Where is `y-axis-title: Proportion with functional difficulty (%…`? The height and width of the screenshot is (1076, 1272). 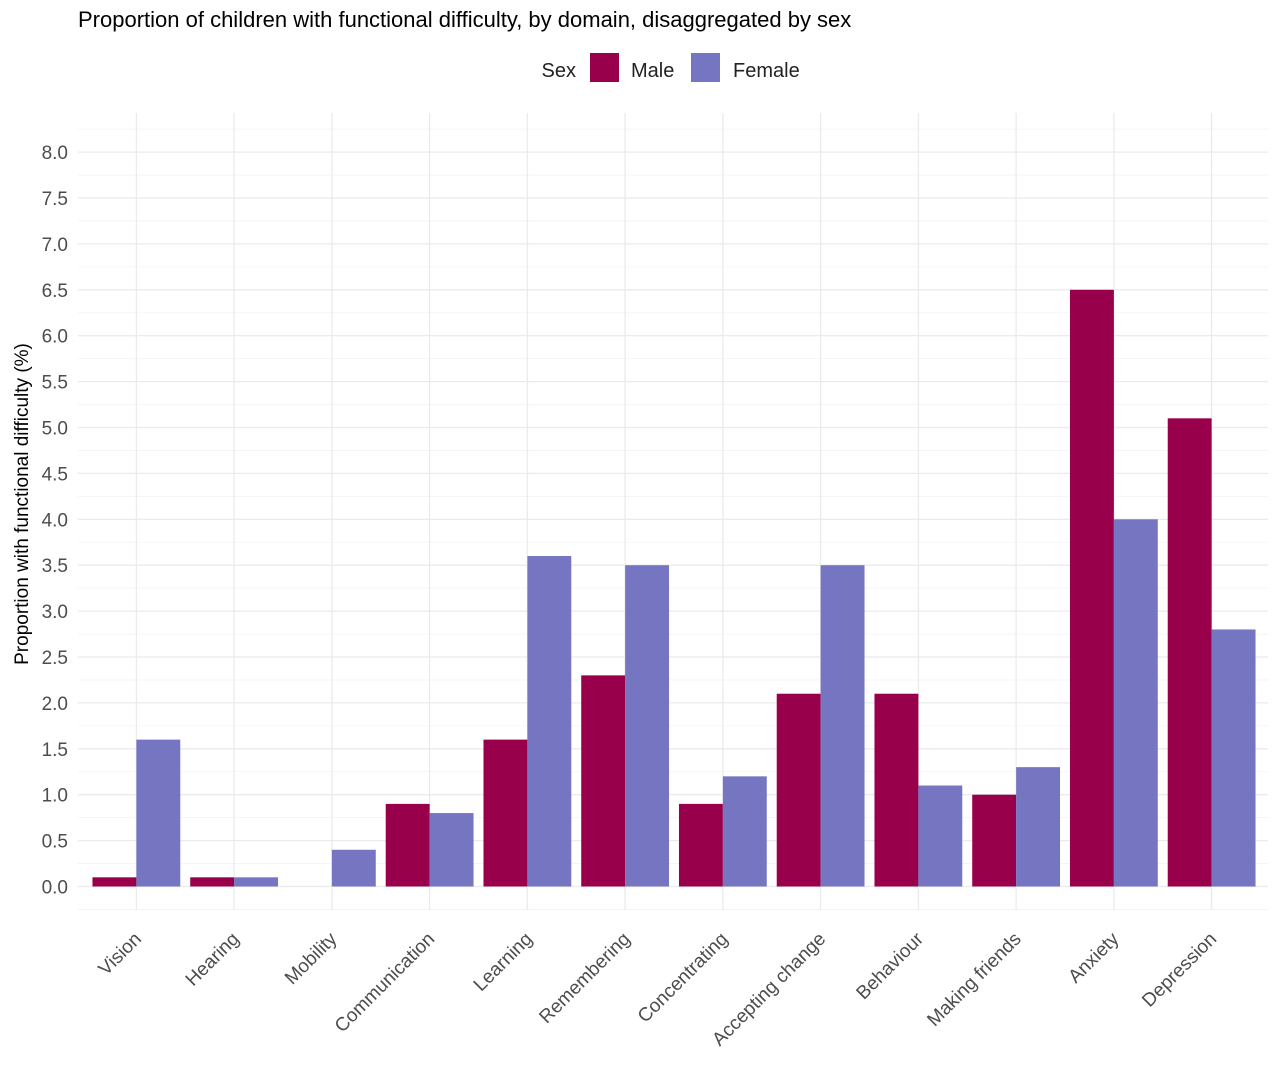 y-axis-title: Proportion with functional difficulty (%… is located at coordinates (22, 504).